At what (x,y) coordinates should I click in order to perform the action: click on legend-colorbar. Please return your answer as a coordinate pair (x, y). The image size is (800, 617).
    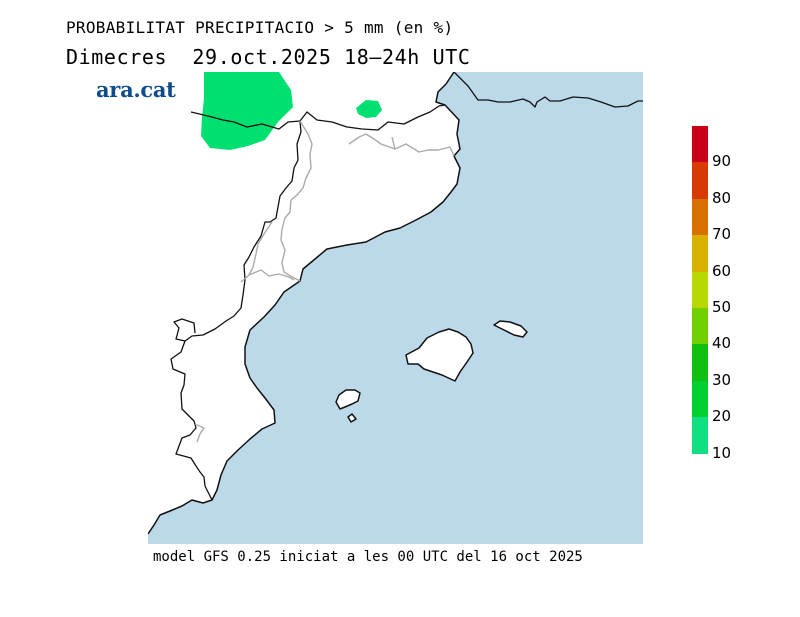
    Looking at the image, I should click on (700, 290).